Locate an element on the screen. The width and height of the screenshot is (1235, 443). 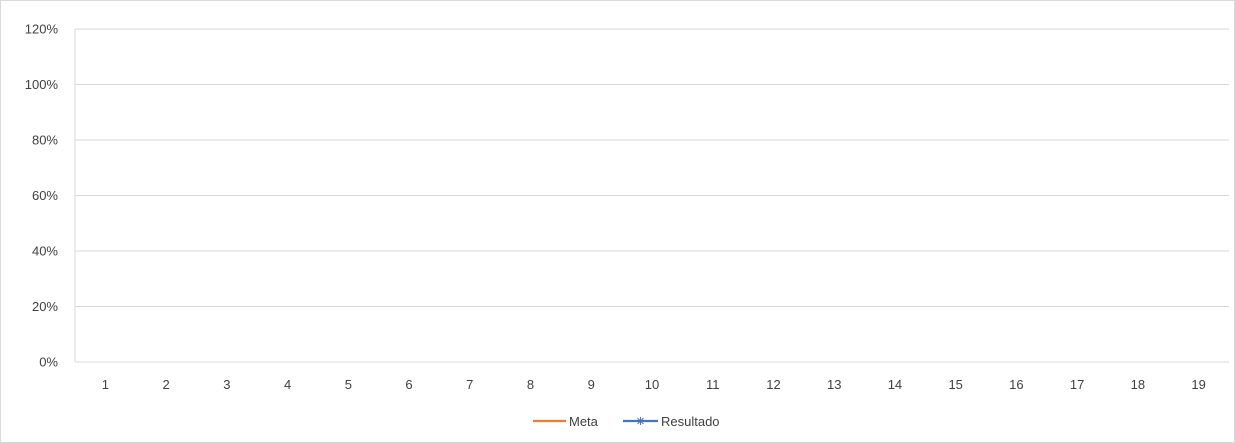
x-tick-label: 16 is located at coordinates (1016, 384).